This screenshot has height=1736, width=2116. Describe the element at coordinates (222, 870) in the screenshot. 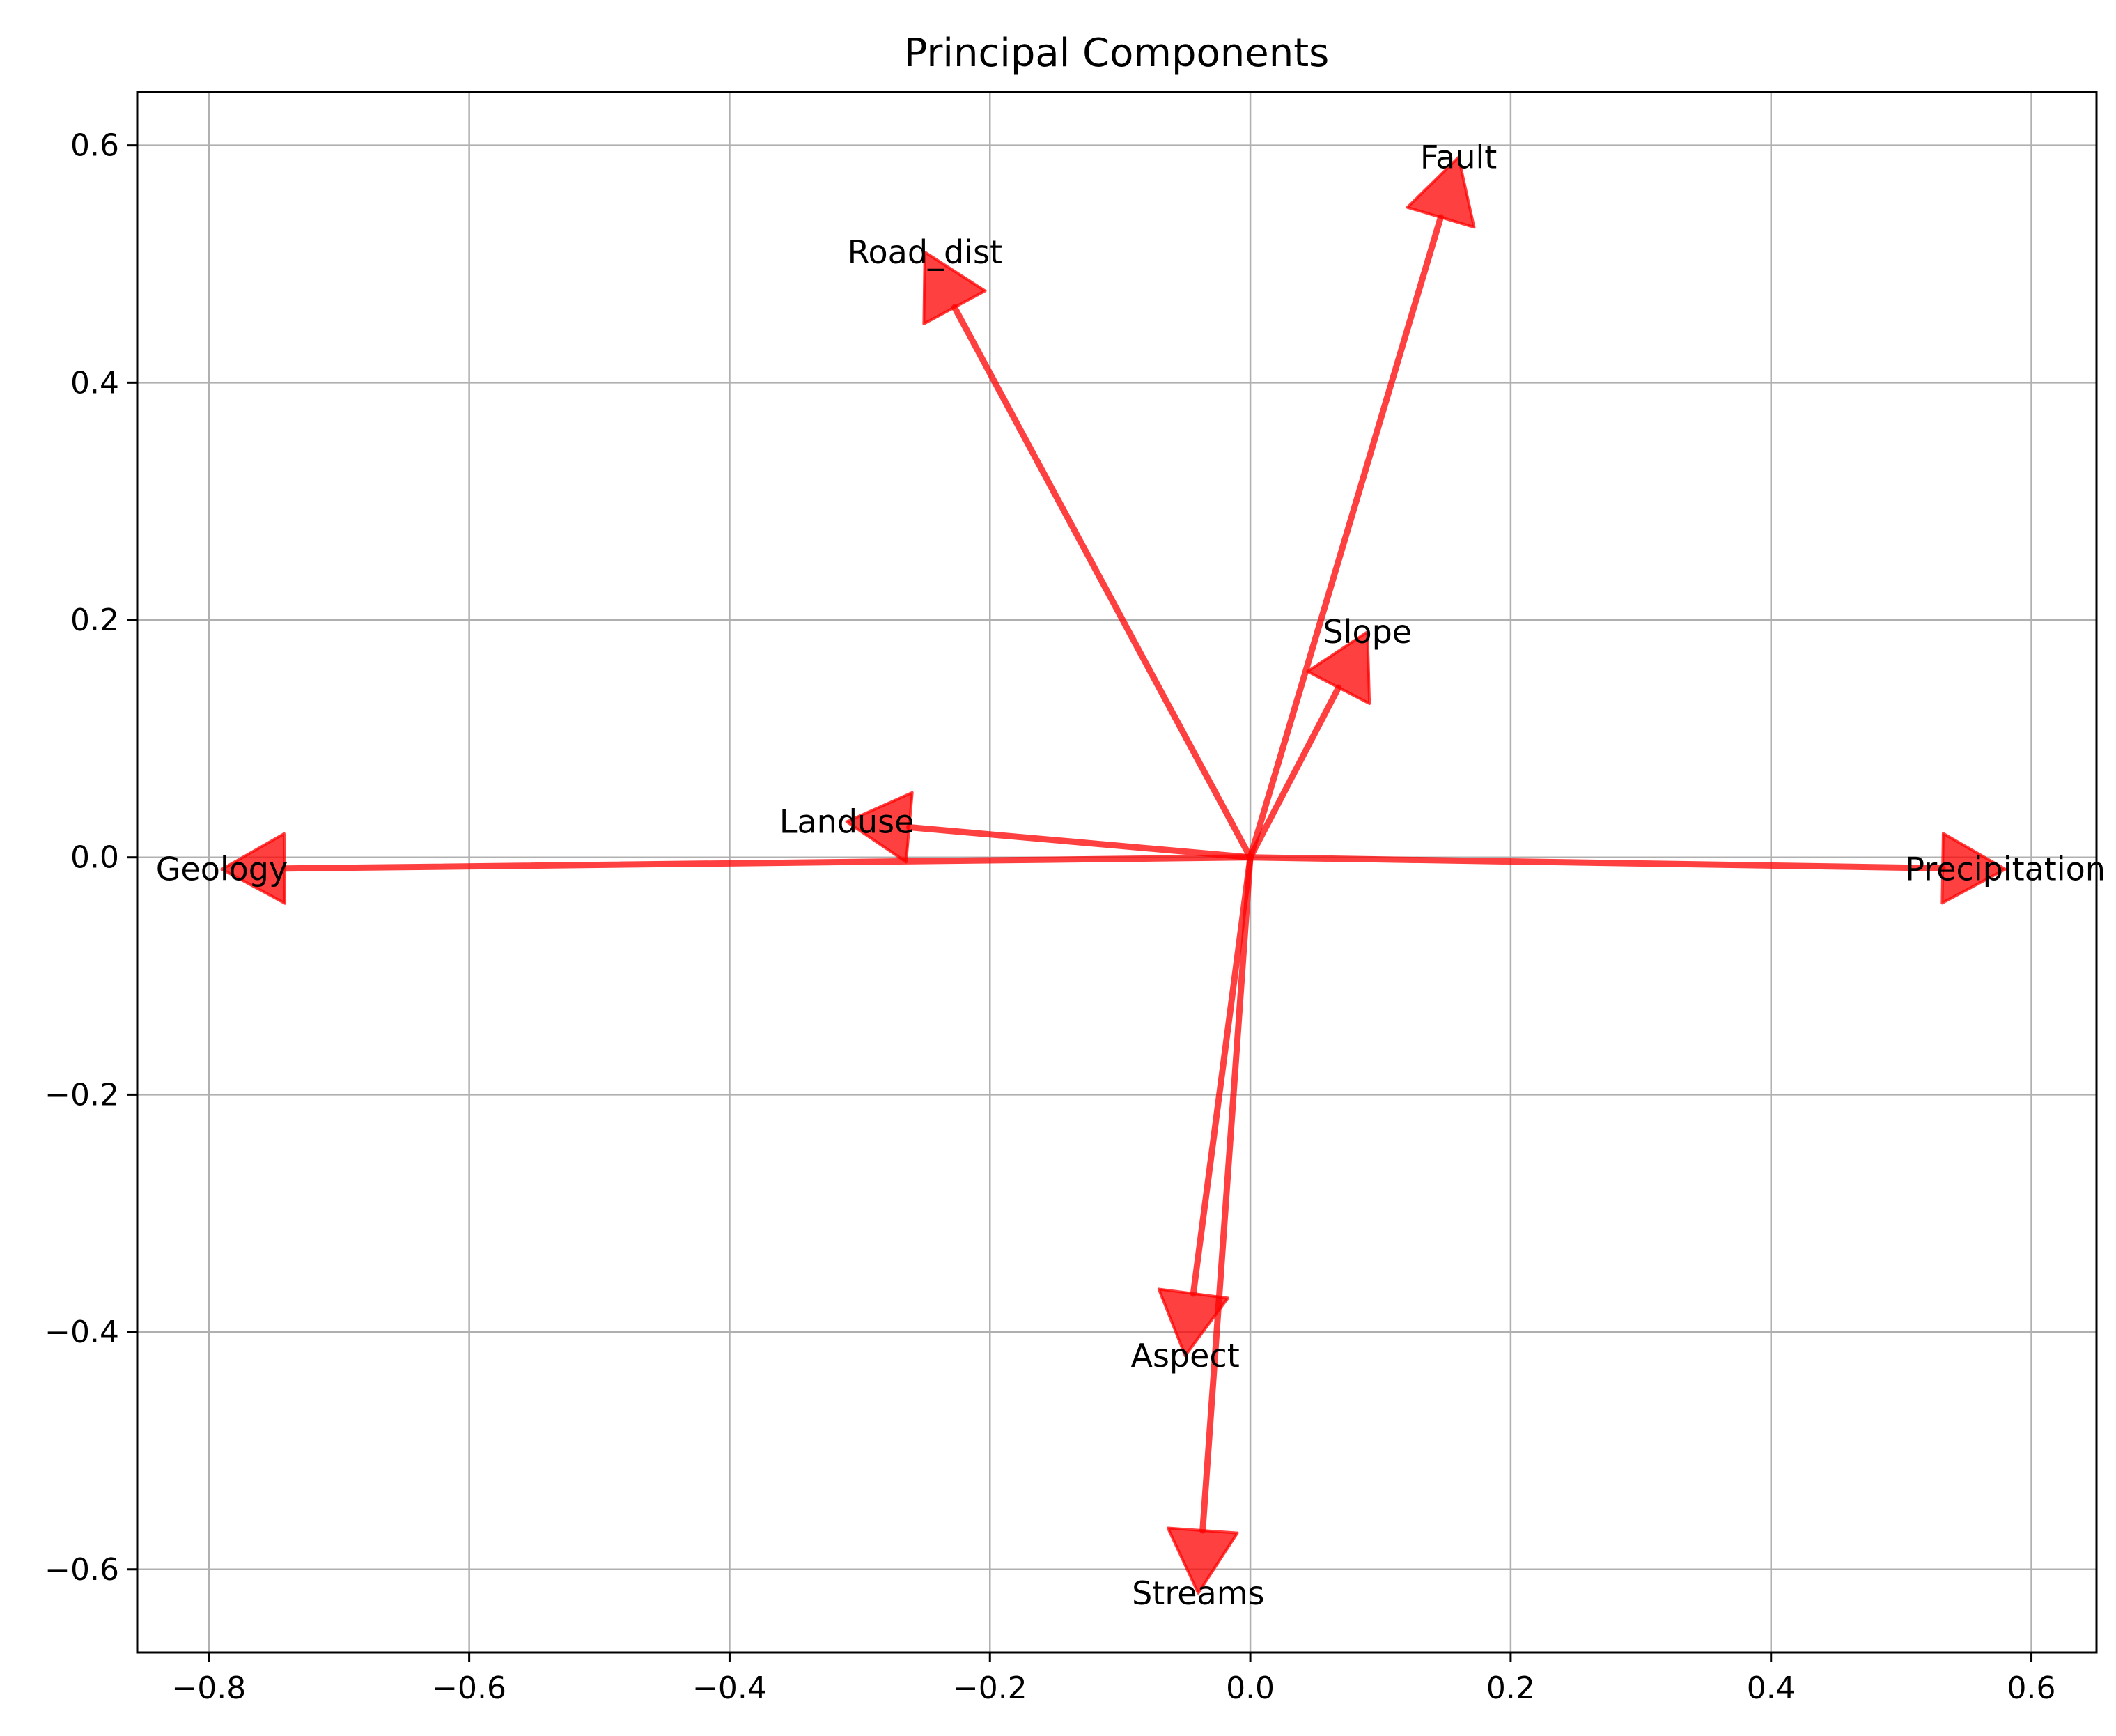

I see `vector-label: Geology` at that location.